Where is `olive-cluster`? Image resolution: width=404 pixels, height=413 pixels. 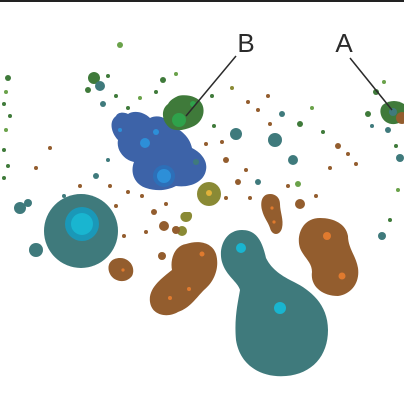
olive-cluster is located at coordinates (199, 209).